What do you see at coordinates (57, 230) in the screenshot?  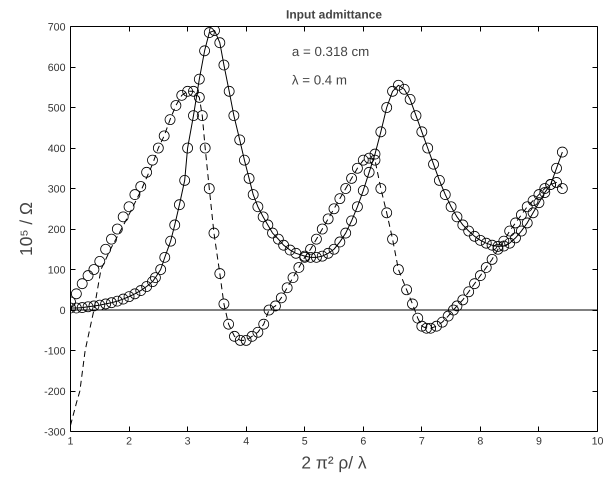 I see `y-tick-label: 200` at bounding box center [57, 230].